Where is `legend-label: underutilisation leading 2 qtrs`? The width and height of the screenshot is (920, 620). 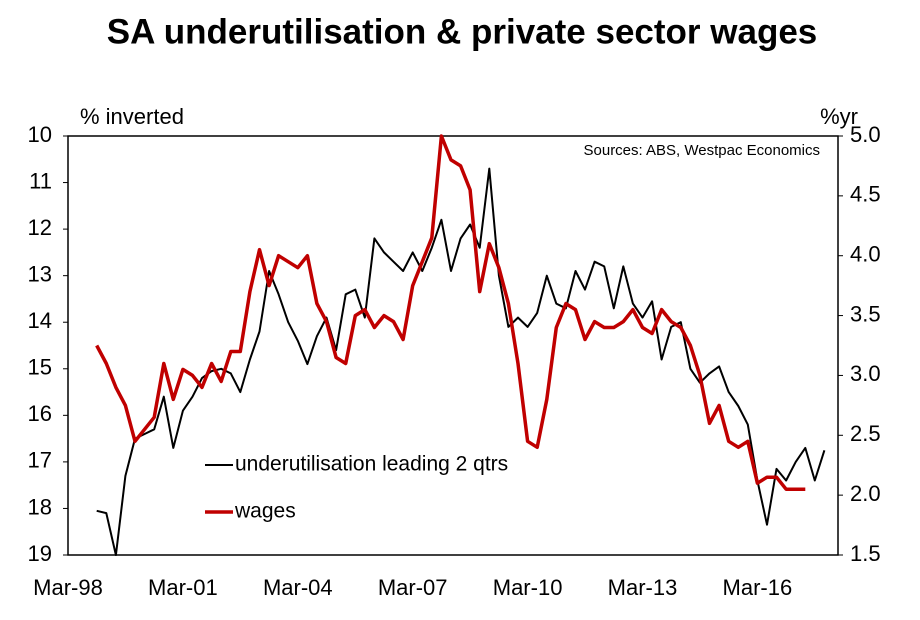
legend-label: underutilisation leading 2 qtrs is located at coordinates (371, 464).